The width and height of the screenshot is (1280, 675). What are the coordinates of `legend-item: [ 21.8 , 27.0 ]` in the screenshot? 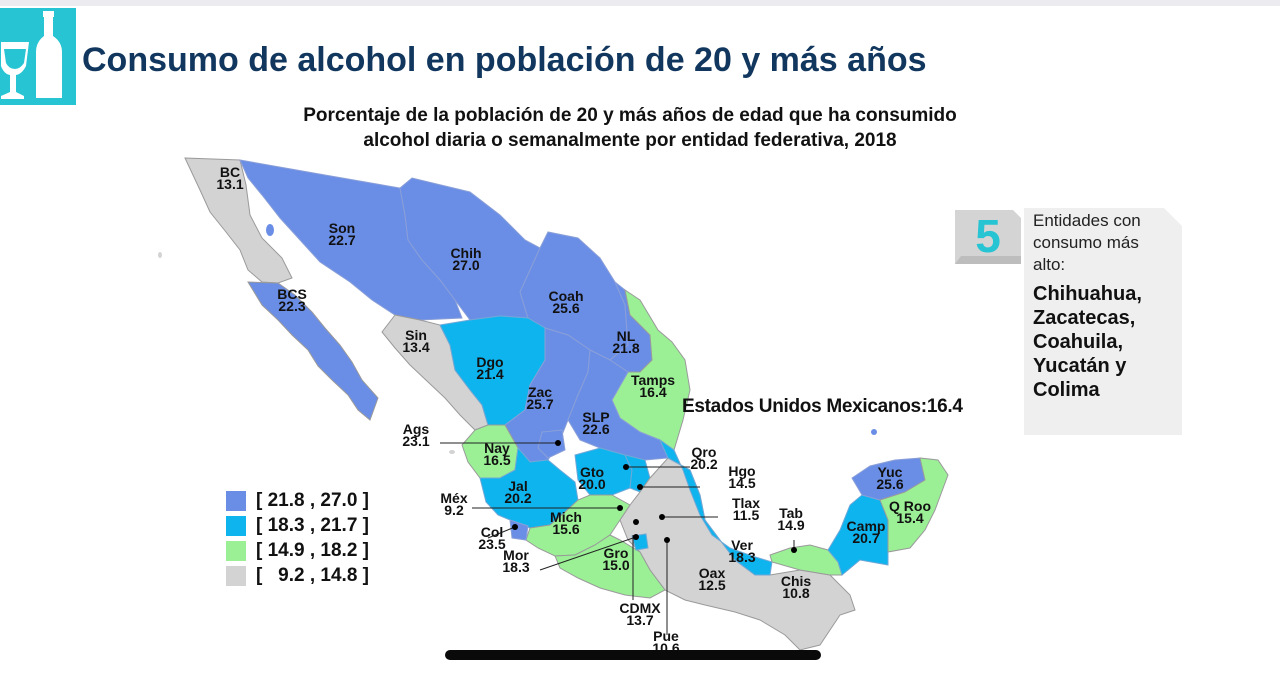 It's located at (297, 500).